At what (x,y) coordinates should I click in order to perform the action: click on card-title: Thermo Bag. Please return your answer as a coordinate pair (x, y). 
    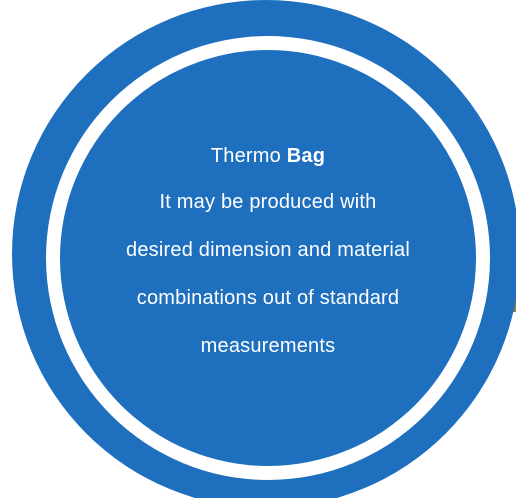
    Looking at the image, I should click on (268, 155).